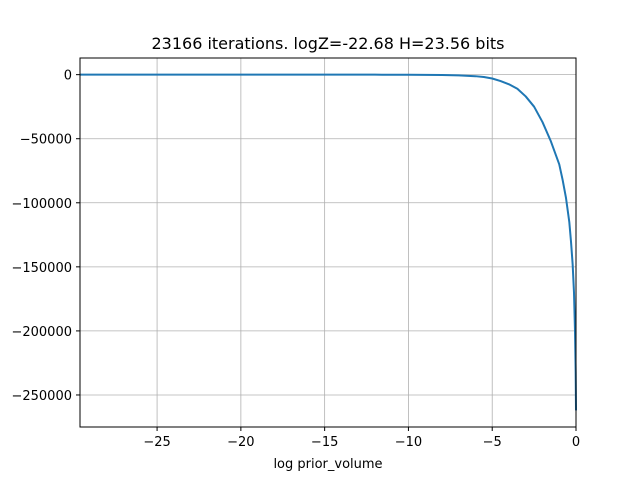 The height and width of the screenshot is (480, 640). Describe the element at coordinates (408, 442) in the screenshot. I see `x-tick-label: −10` at that location.